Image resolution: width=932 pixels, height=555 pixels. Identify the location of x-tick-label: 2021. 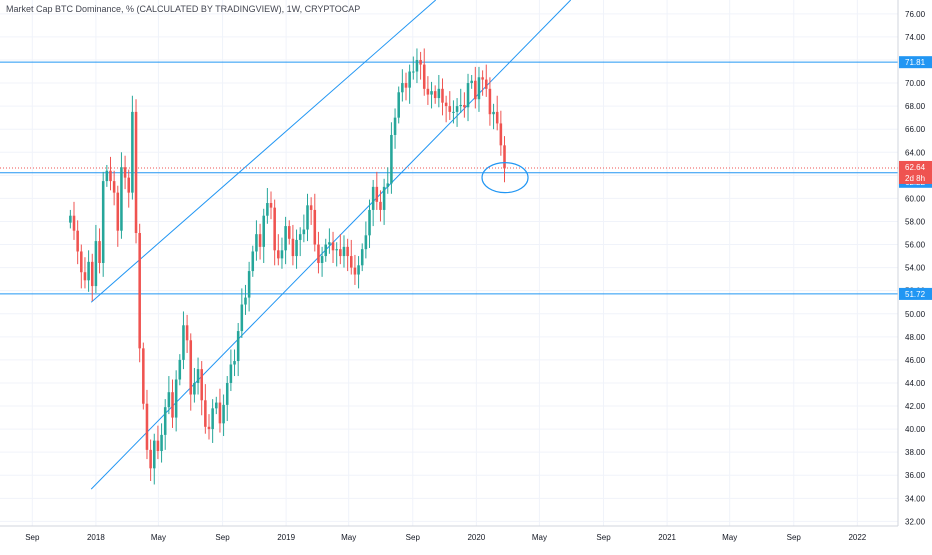
(667, 537).